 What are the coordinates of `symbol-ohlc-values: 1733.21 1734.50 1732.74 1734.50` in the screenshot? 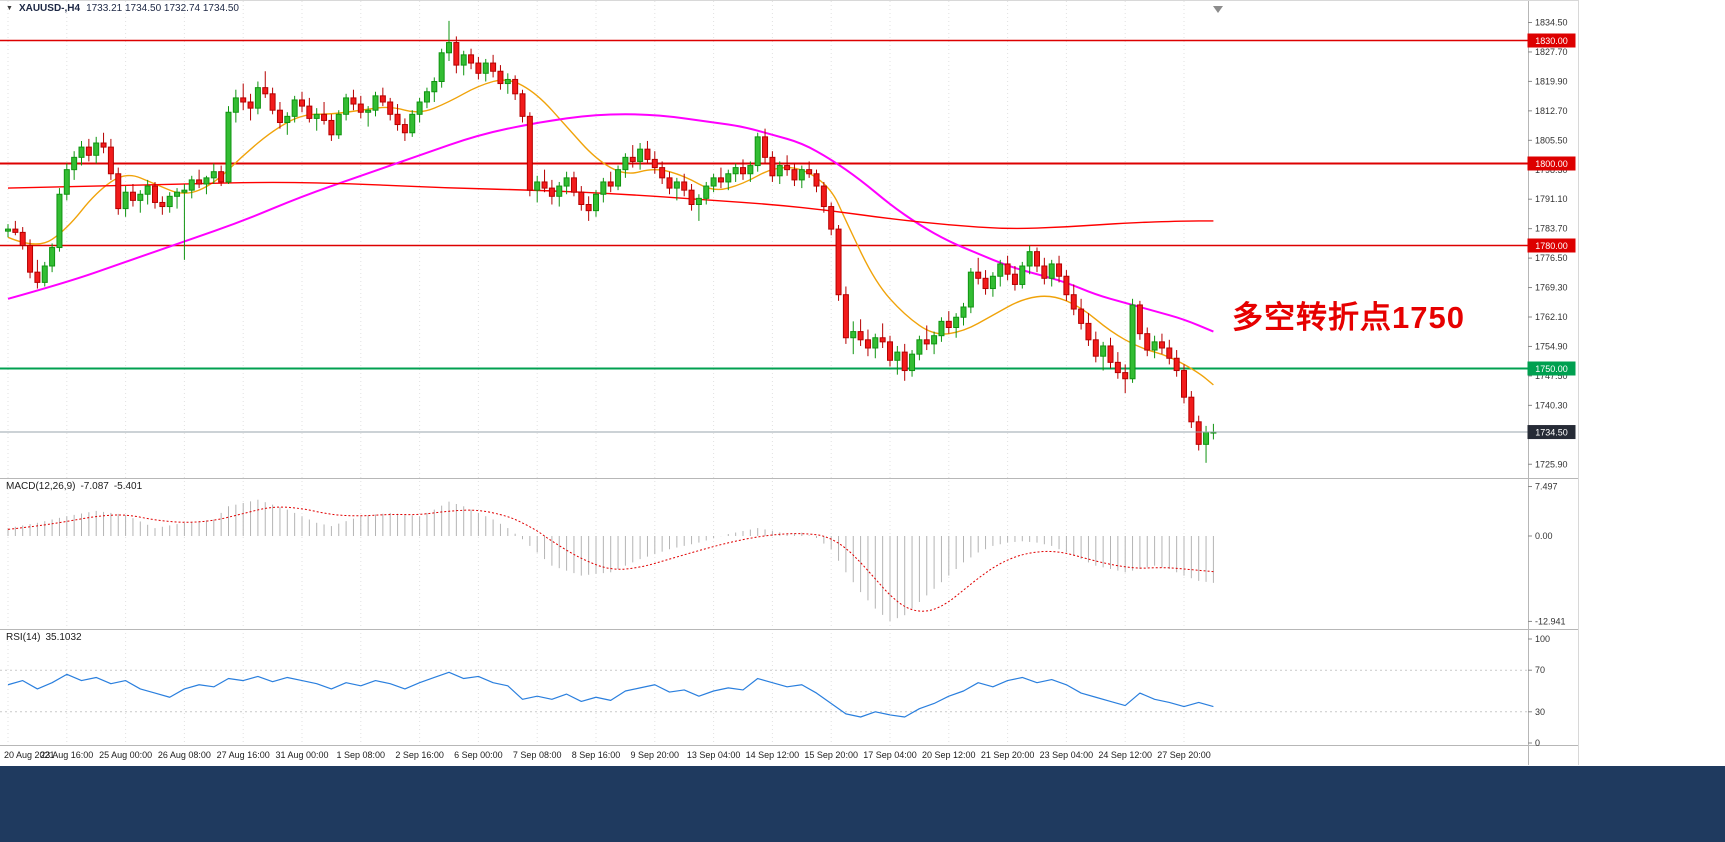 It's located at (162, 8).